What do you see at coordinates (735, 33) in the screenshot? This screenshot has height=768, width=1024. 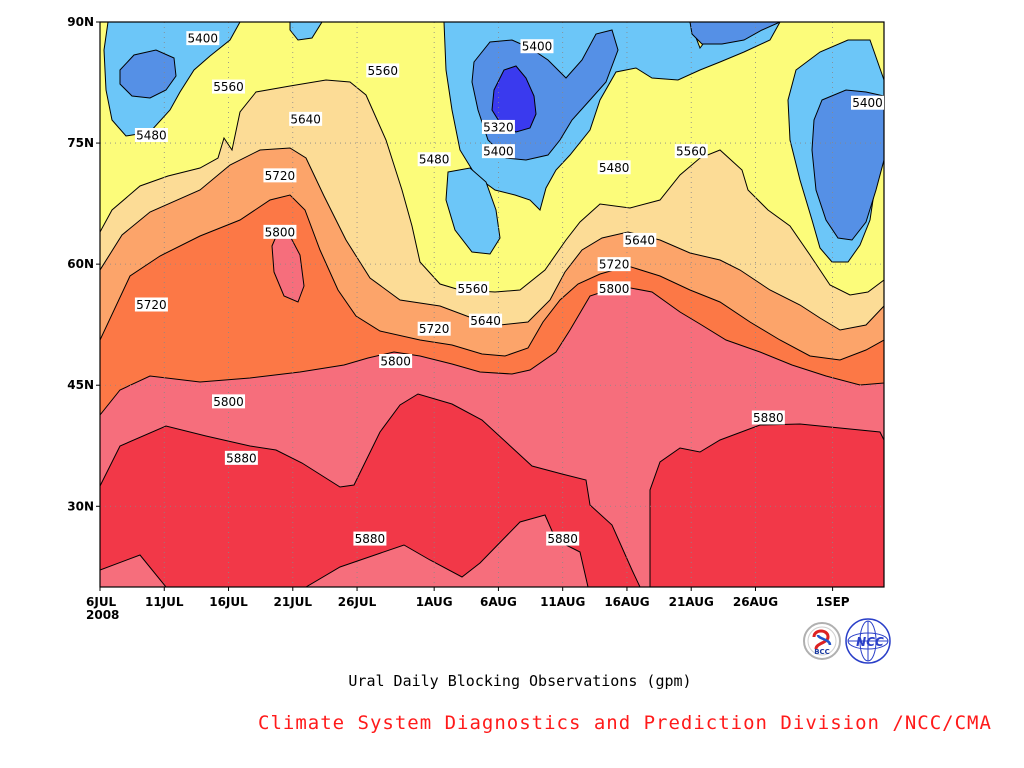 I see `fill-5320-5400-c` at bounding box center [735, 33].